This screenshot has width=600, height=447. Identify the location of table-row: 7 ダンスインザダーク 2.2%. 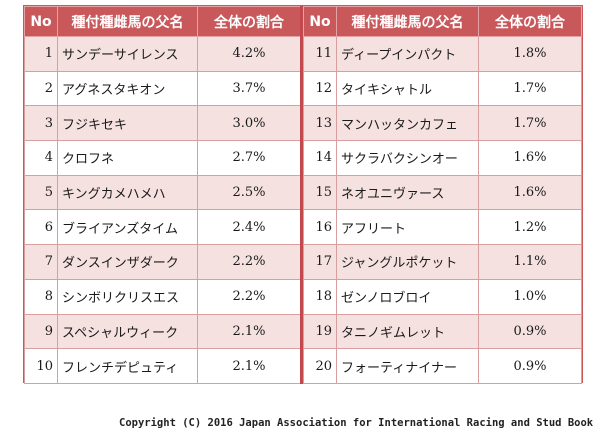
(163, 262).